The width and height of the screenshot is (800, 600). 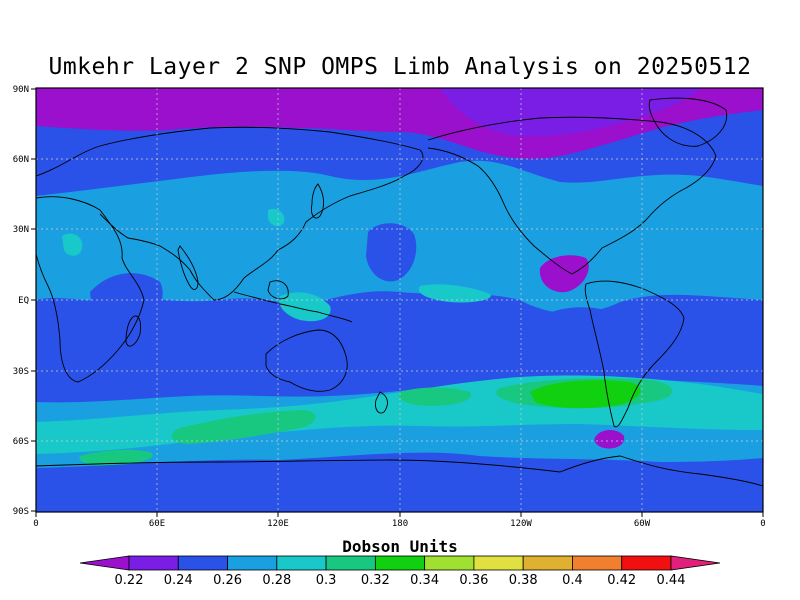 I want to click on coastline-india, so click(x=188, y=267).